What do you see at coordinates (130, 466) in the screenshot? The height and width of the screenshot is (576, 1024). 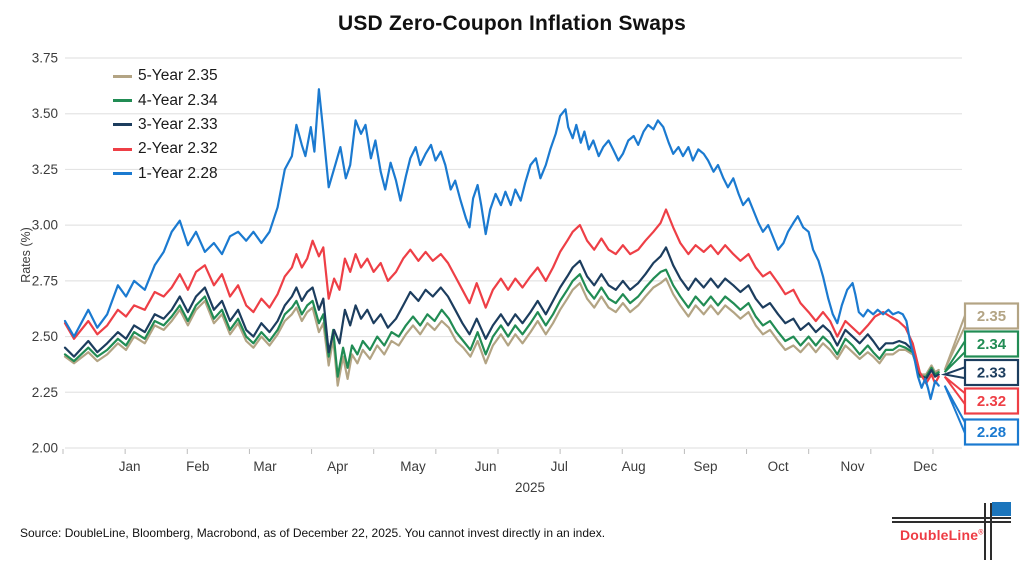 I see `x-month-label: Jan` at bounding box center [130, 466].